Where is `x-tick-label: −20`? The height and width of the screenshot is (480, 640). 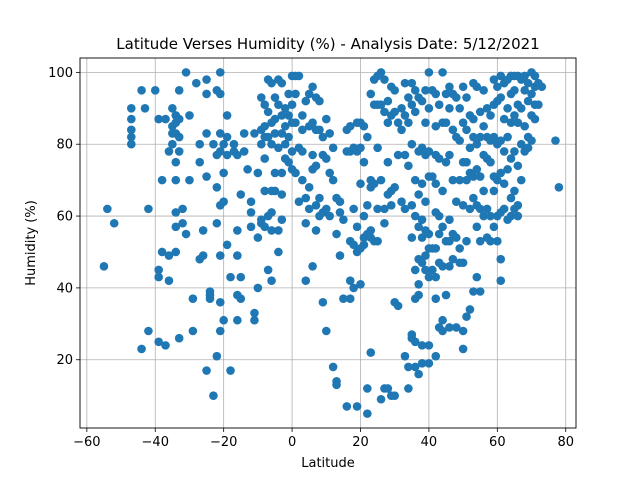 x-tick-label: −20 is located at coordinates (223, 442).